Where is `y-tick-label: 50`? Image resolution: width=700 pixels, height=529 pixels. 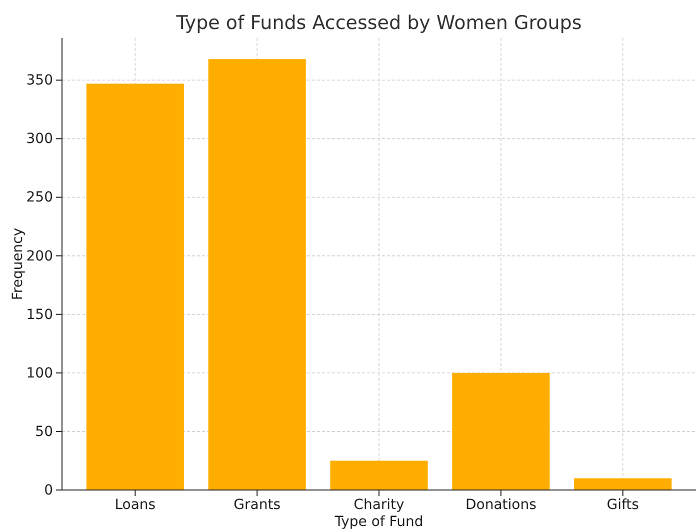
y-tick-label: 50 is located at coordinates (44, 432).